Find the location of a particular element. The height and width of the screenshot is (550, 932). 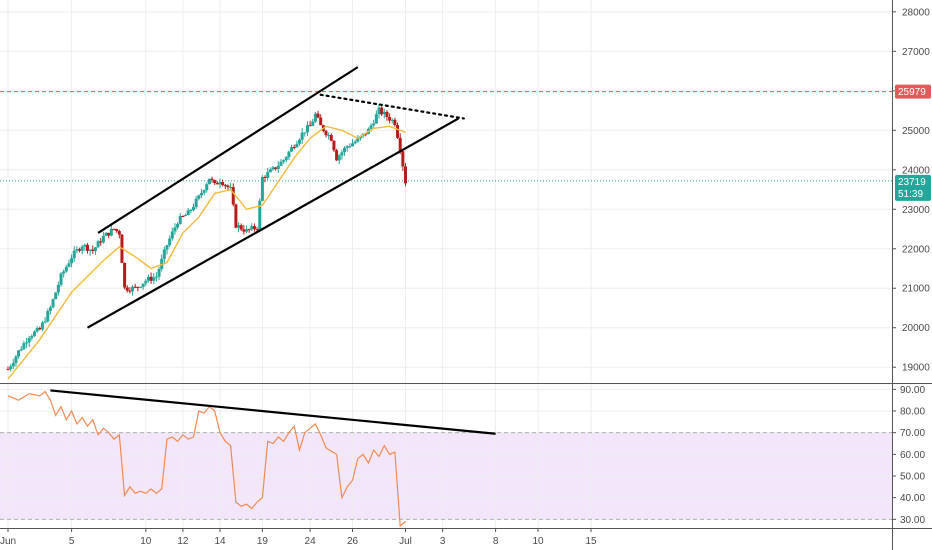

rsi-tick-label: 40.00 is located at coordinates (912, 498).